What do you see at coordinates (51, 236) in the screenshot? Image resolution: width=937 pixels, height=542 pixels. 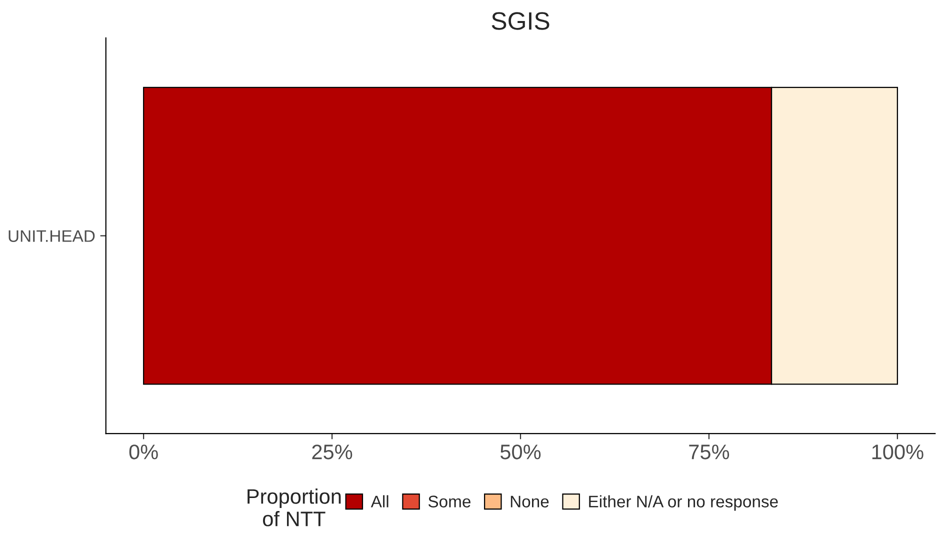 I see `y-tick-label: UNIT.HEAD` at bounding box center [51, 236].